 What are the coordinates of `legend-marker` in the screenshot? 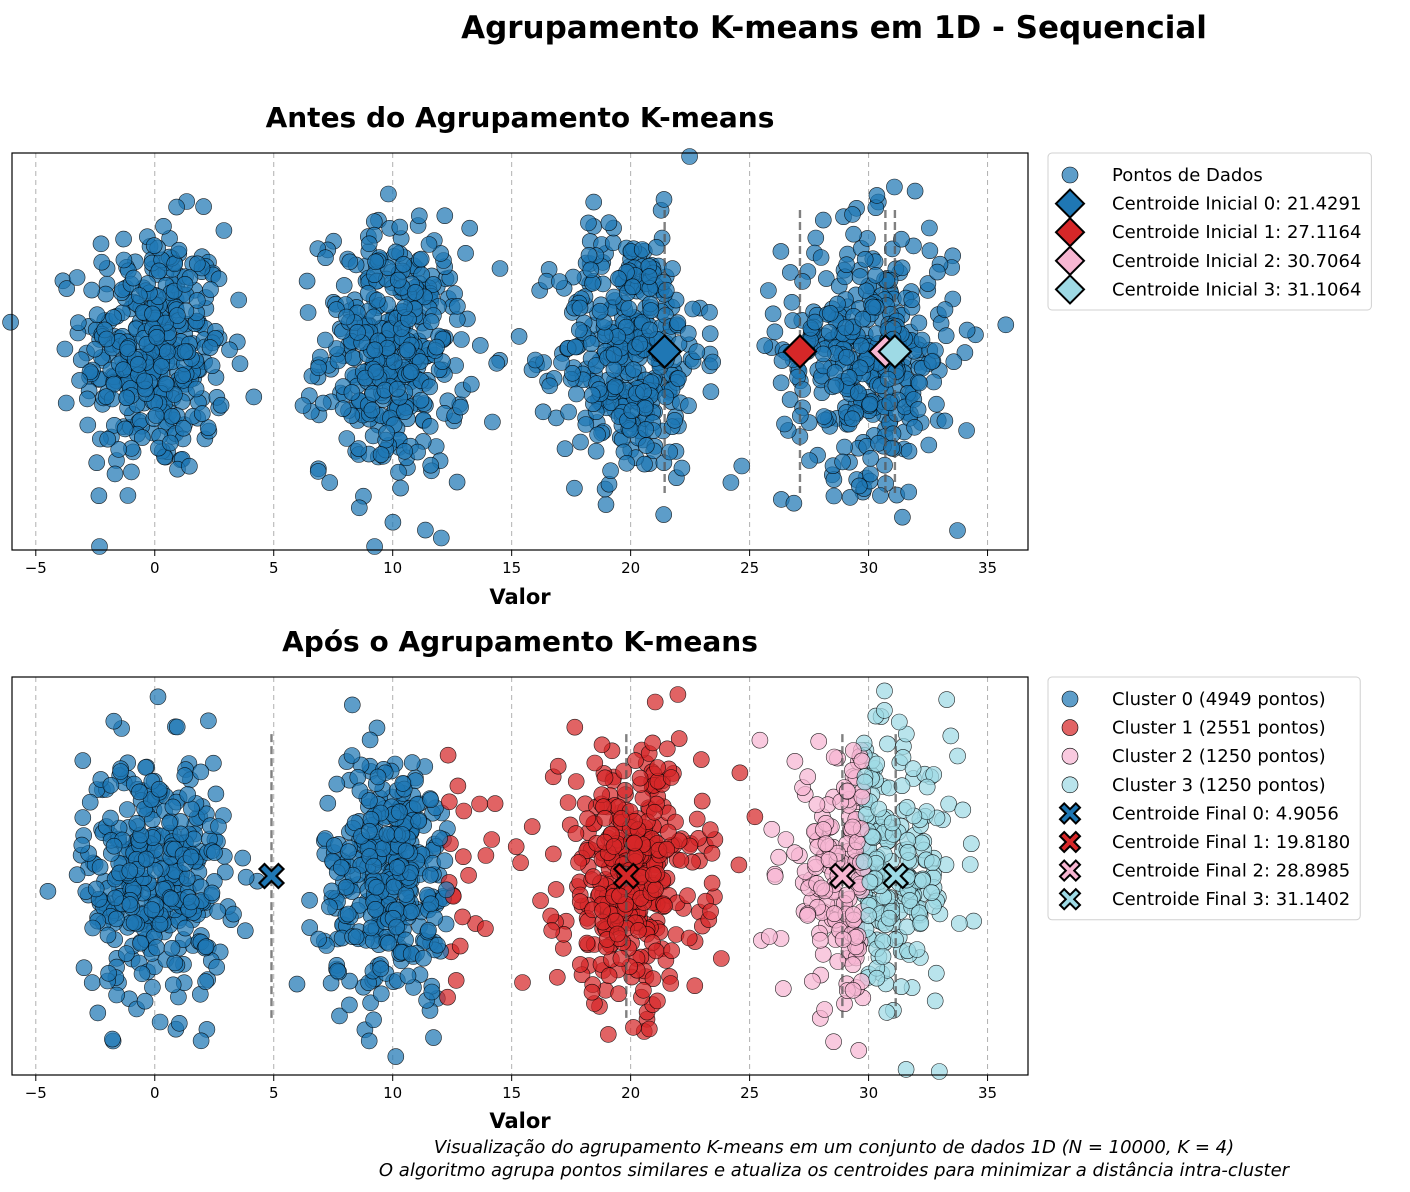 It's located at (1070, 727).